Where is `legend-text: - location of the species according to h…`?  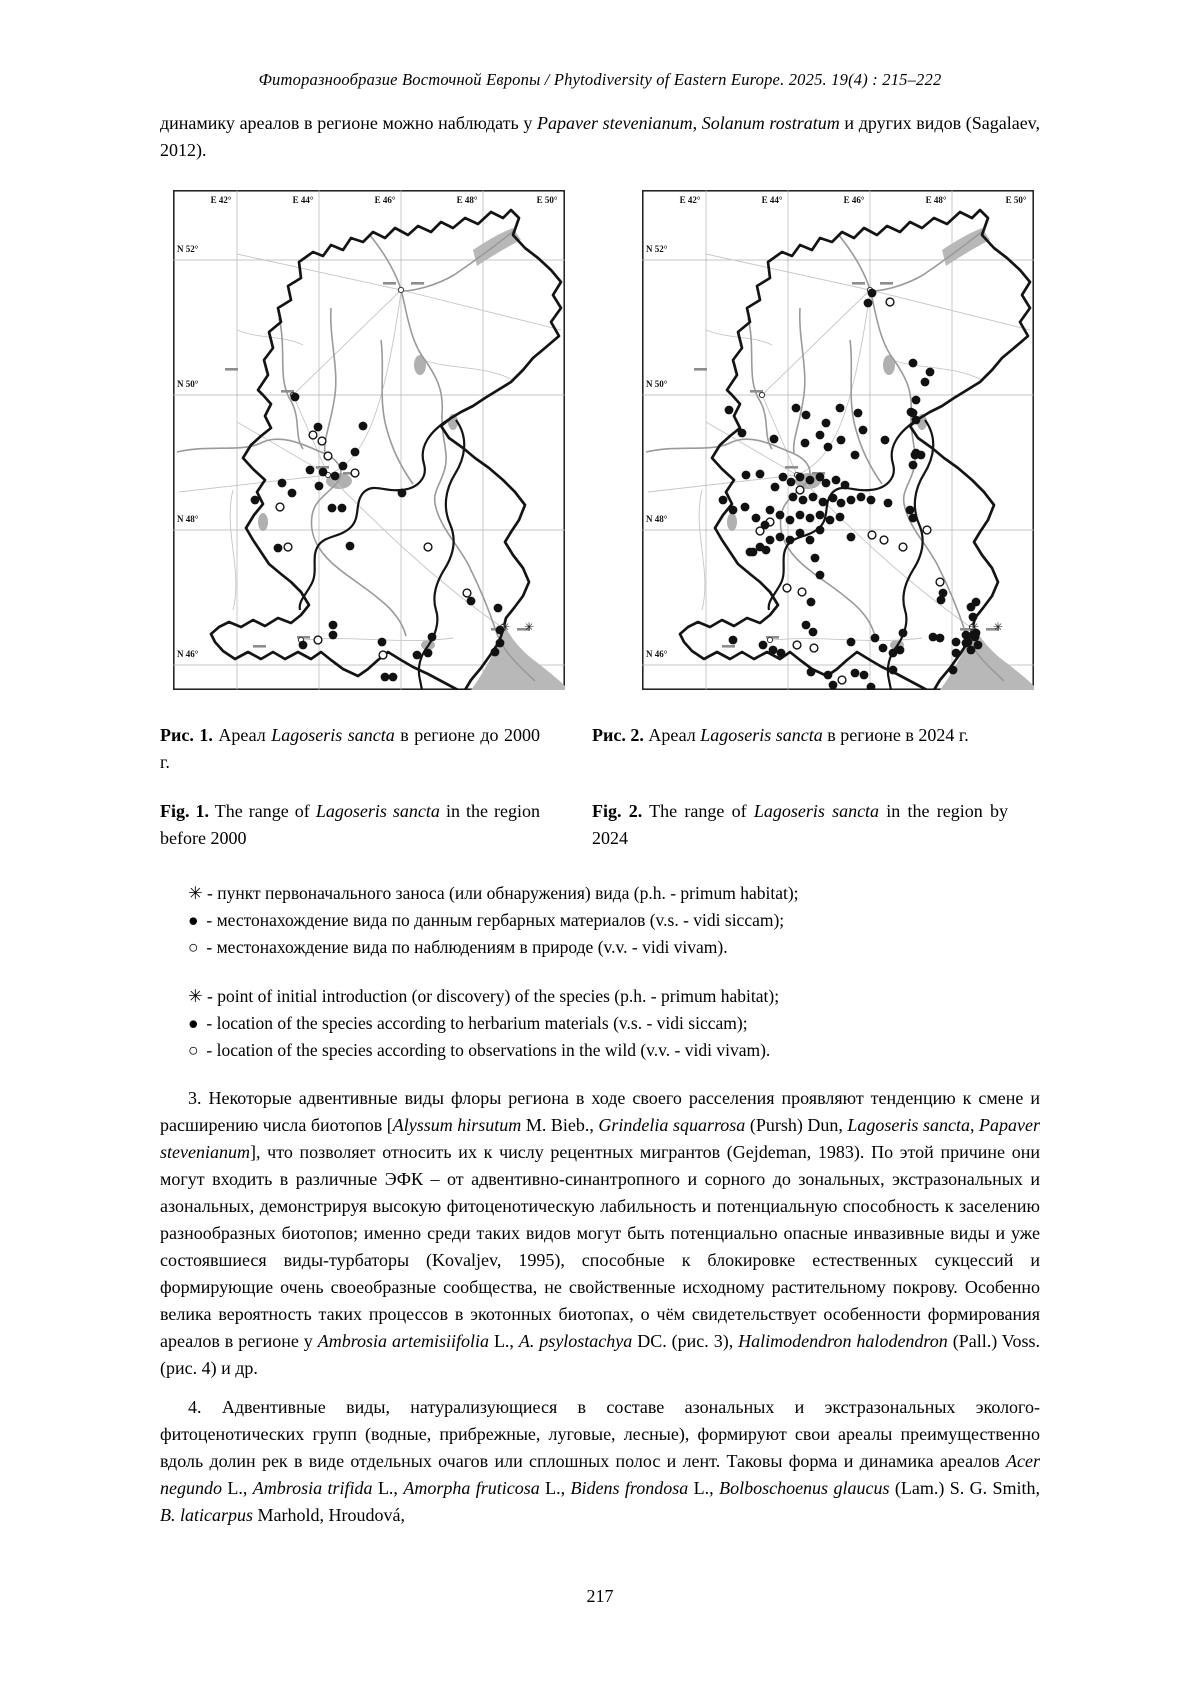
legend-text: - location of the species according to h… is located at coordinates (477, 1023).